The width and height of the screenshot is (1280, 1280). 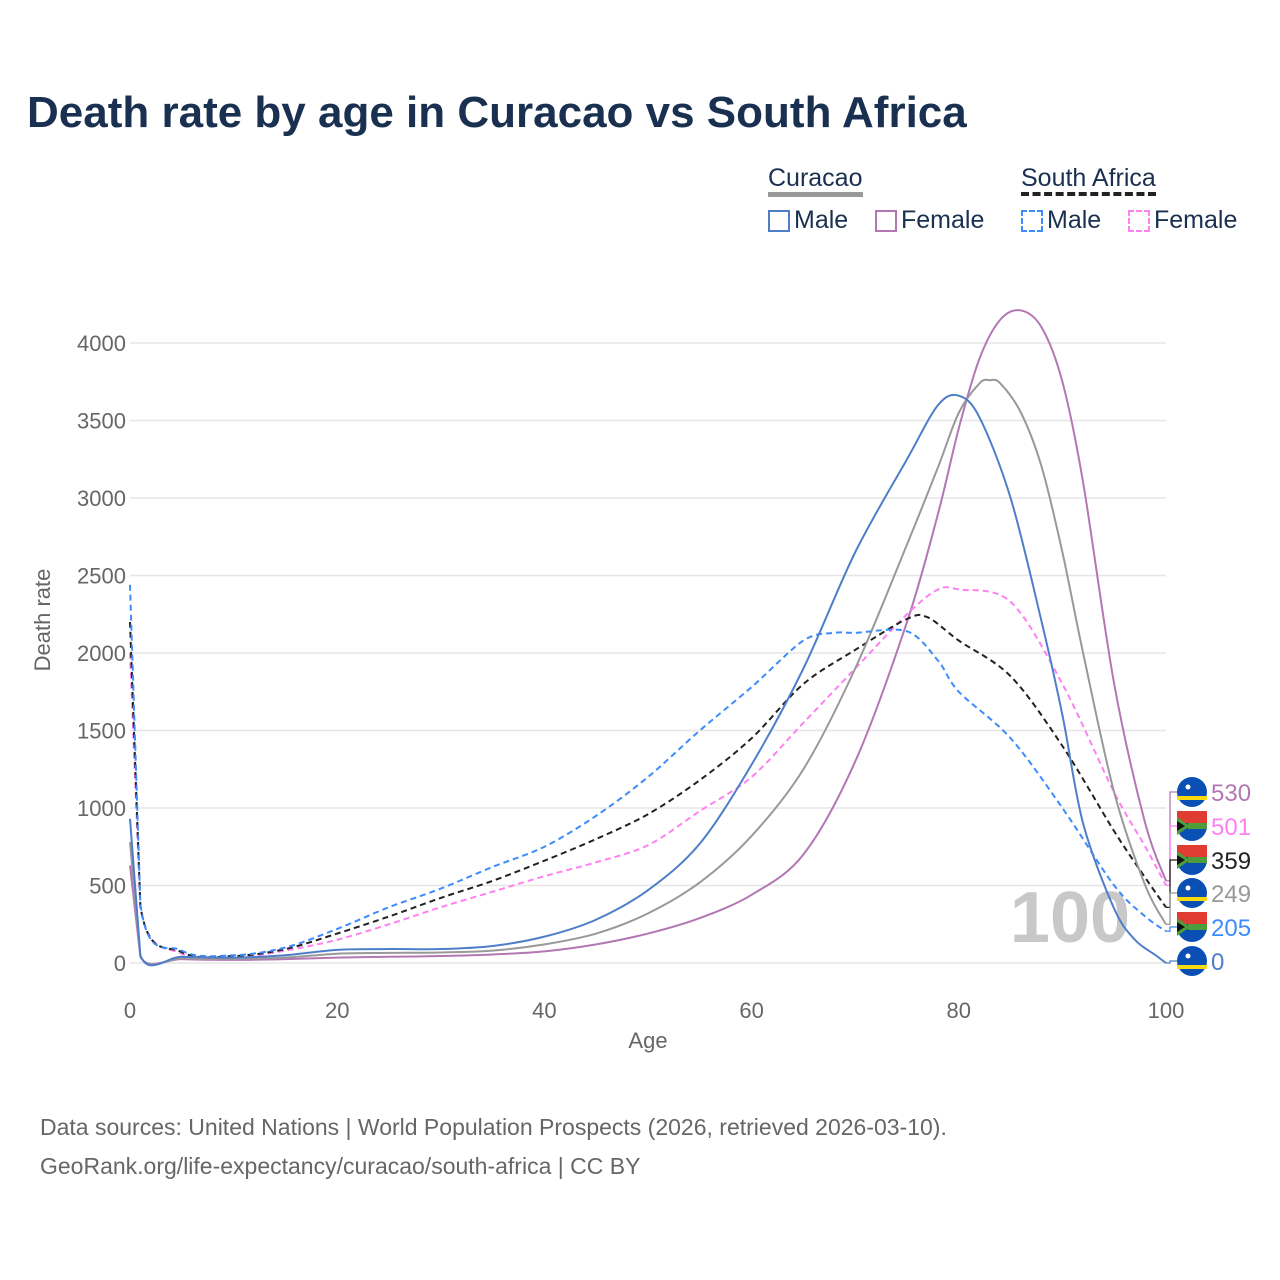 I want to click on y-tick-label: 1500, so click(x=101, y=731).